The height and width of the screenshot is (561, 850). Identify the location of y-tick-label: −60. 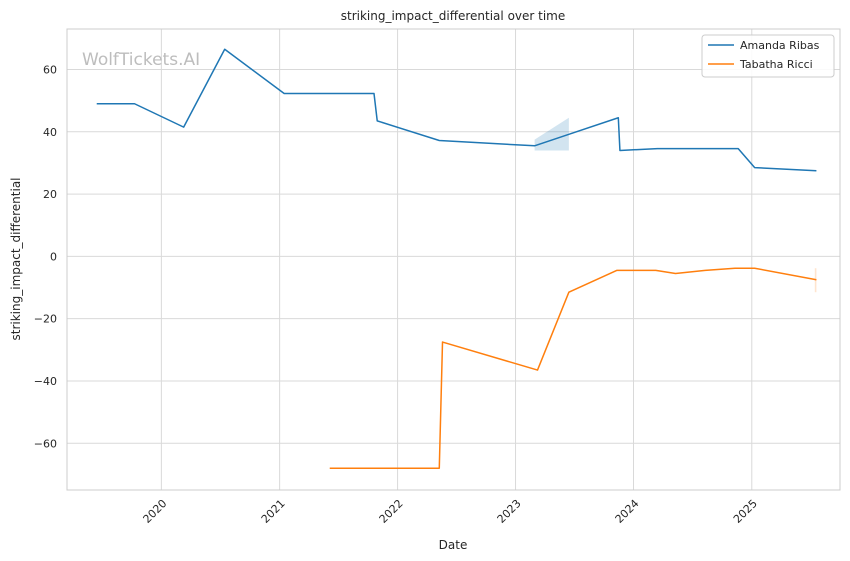
(45, 443).